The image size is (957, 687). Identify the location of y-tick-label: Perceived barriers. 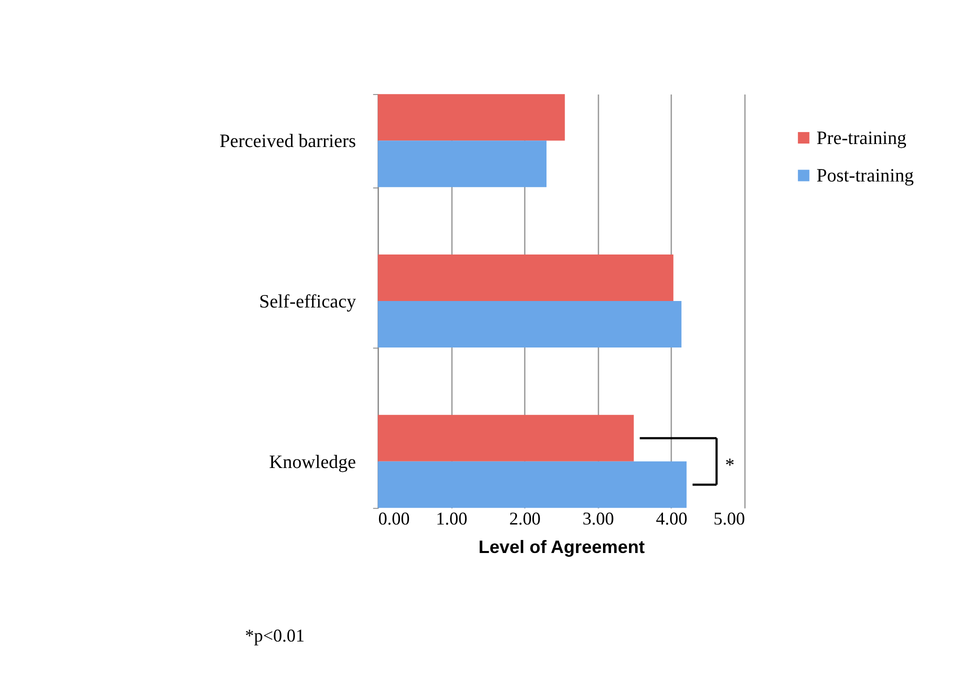
(288, 141).